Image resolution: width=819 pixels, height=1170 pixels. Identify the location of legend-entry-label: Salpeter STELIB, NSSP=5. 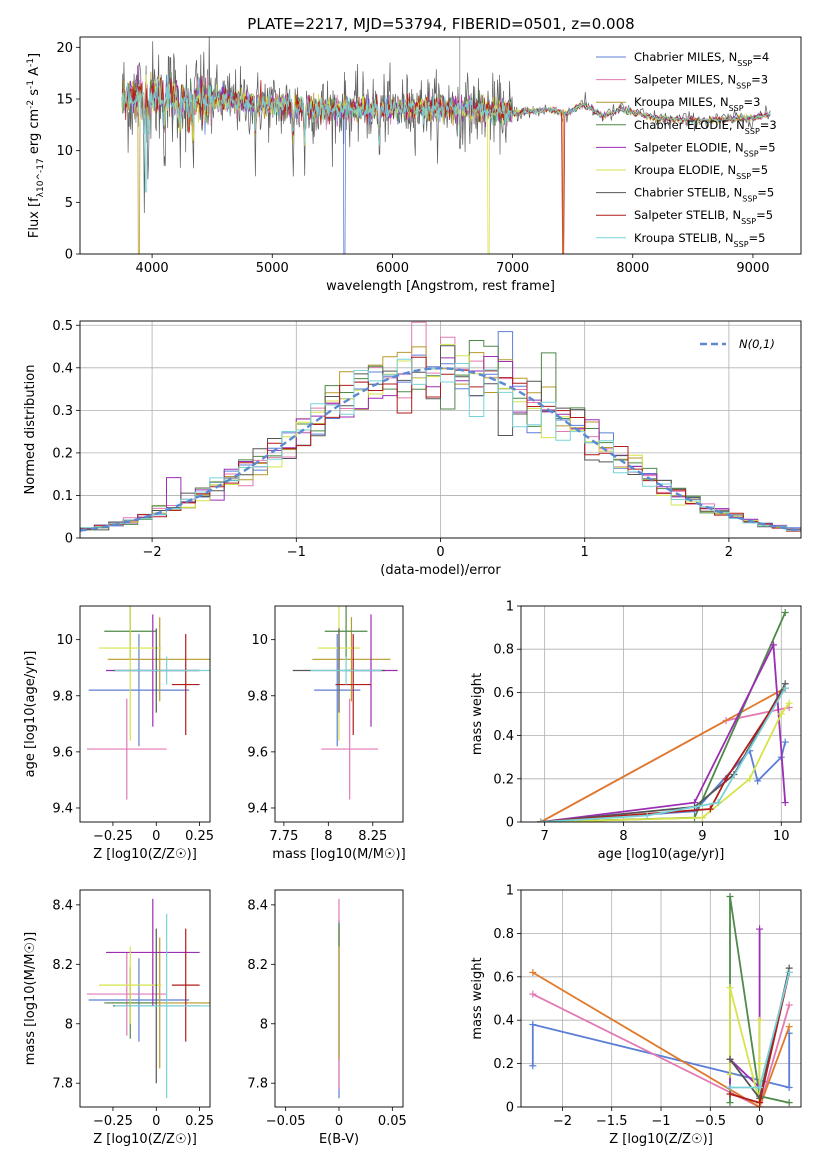
(703, 217).